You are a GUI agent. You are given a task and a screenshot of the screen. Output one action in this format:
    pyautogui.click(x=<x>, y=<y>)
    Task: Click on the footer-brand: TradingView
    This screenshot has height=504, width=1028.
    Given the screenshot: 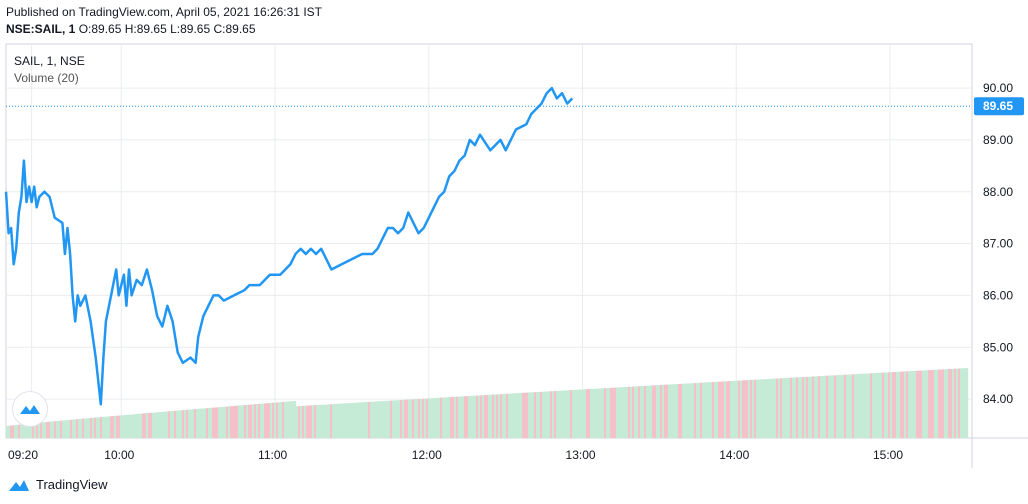 What is the action you would take?
    pyautogui.click(x=58, y=484)
    